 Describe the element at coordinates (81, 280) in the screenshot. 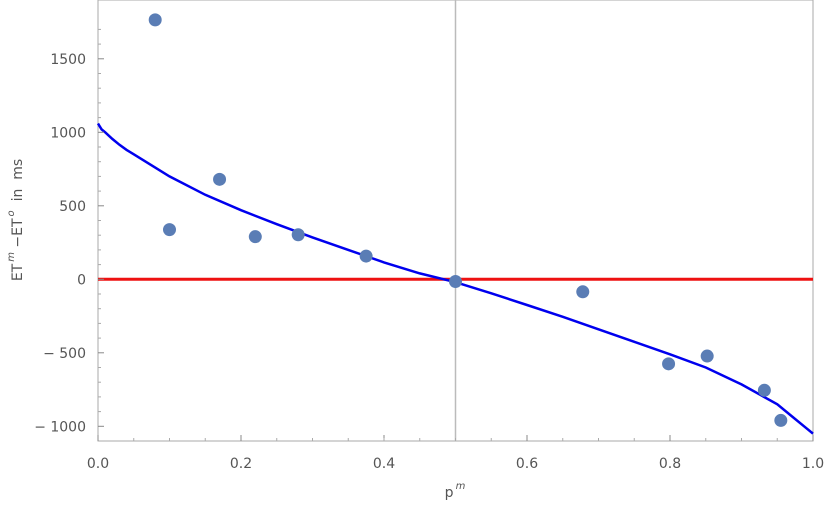

I see `y-tick-label: 0` at that location.